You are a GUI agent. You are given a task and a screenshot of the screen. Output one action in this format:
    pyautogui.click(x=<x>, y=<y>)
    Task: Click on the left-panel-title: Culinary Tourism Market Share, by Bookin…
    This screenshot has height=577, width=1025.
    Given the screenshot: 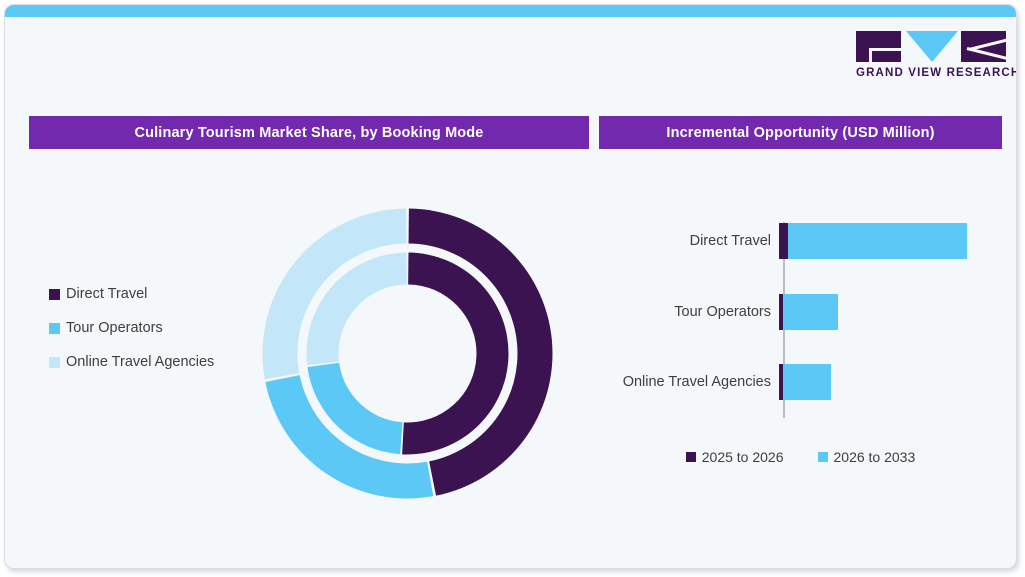 What is the action you would take?
    pyautogui.click(x=309, y=132)
    